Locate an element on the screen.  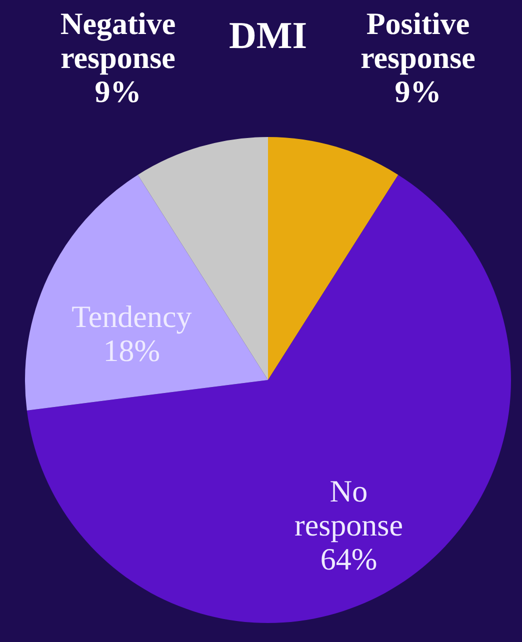
slice-label: Tendency is located at coordinates (132, 316).